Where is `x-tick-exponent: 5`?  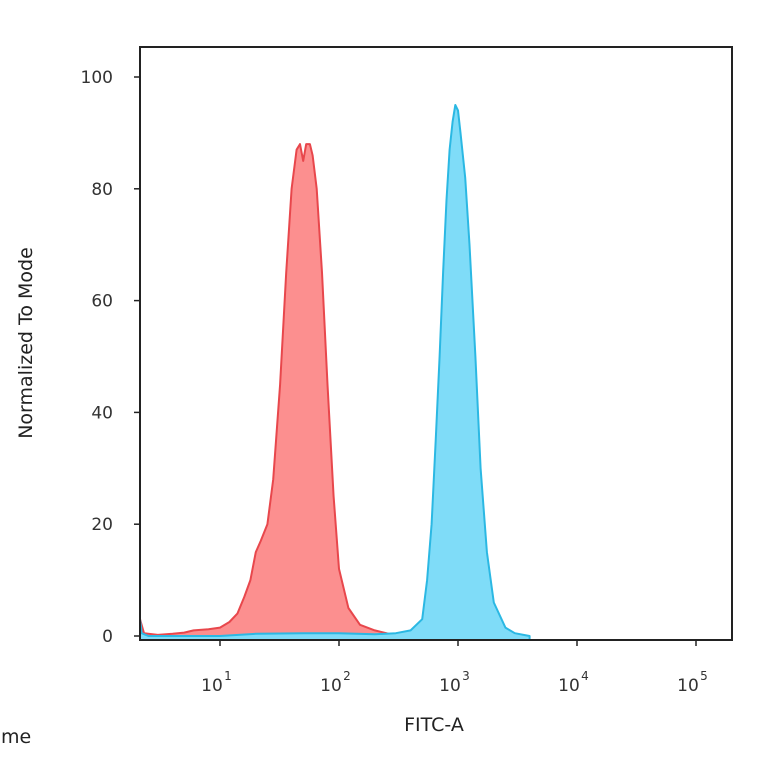
x-tick-exponent: 5 is located at coordinates (704, 676).